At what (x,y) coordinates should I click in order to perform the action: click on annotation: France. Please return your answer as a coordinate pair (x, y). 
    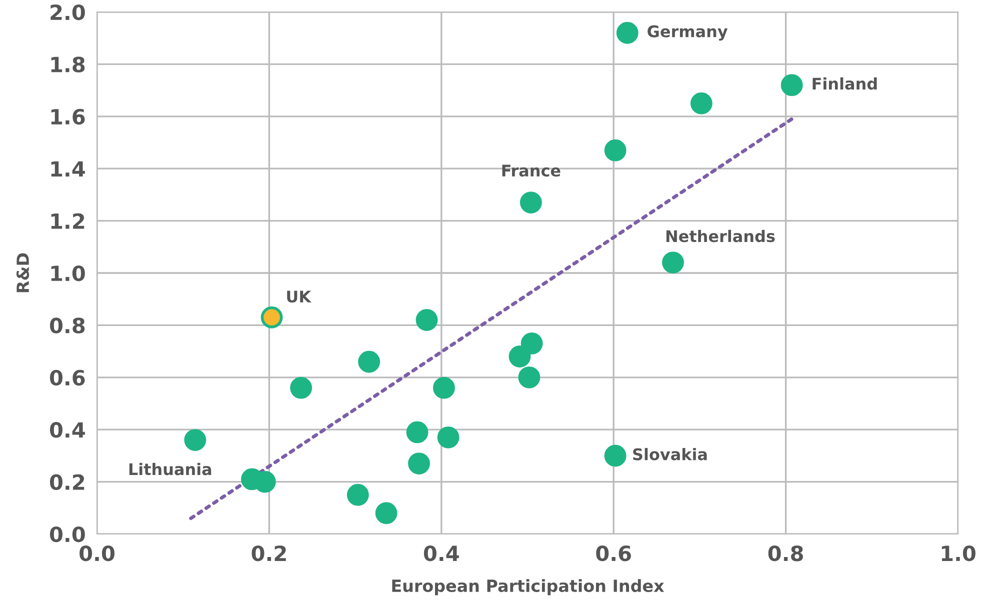
    Looking at the image, I should click on (531, 170).